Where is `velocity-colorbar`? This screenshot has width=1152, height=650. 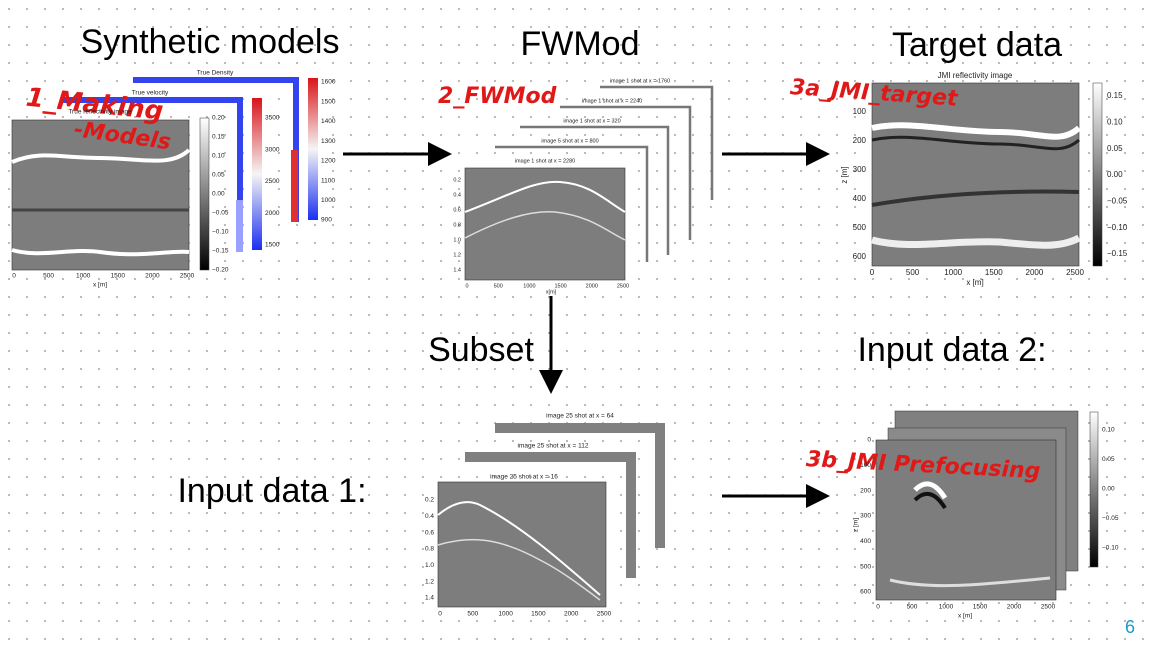 velocity-colorbar is located at coordinates (257, 174).